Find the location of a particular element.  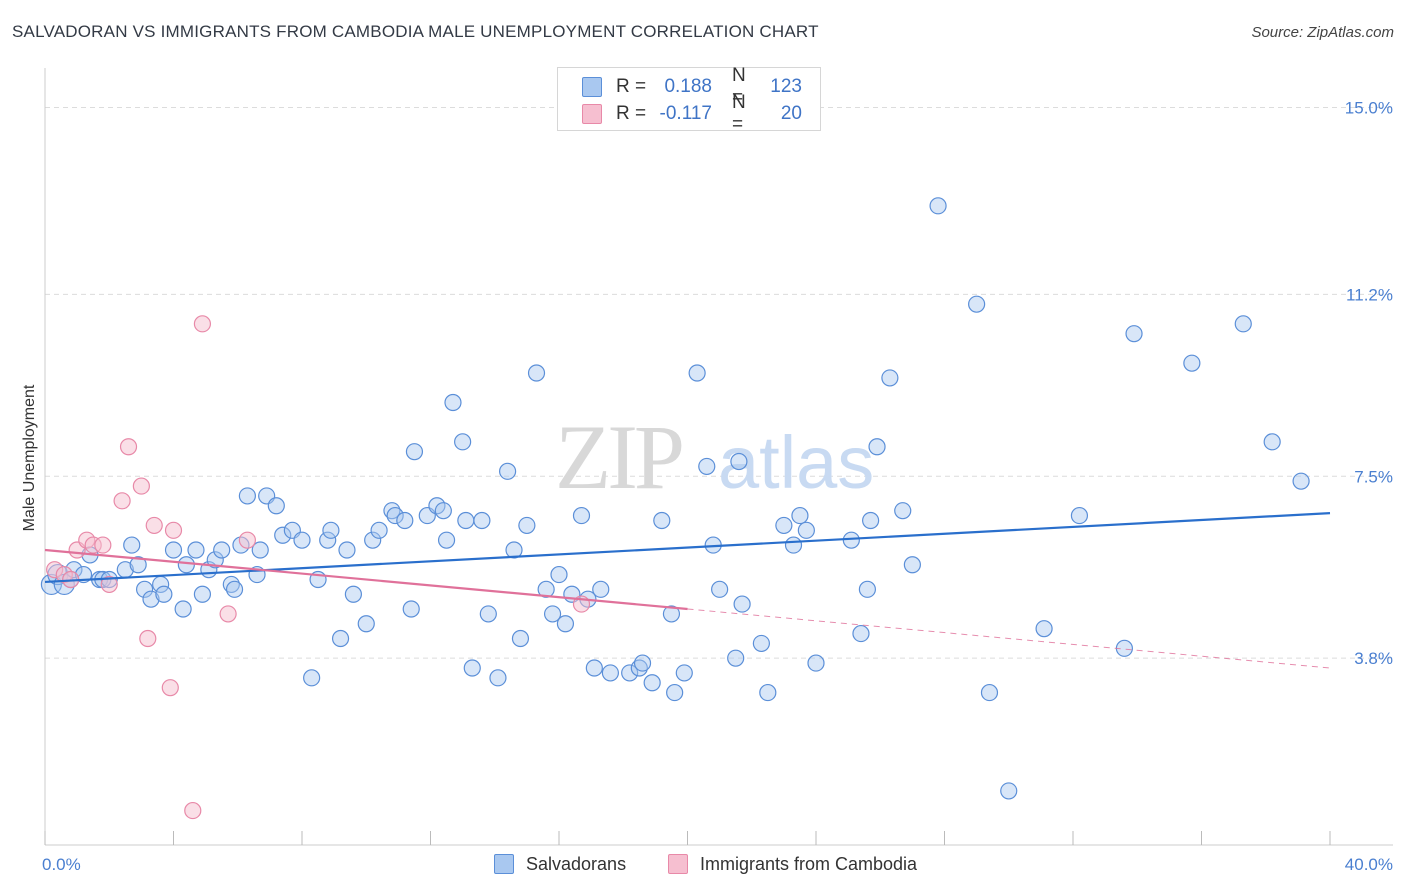

legend-r-label: R = is located at coordinates (631, 113).